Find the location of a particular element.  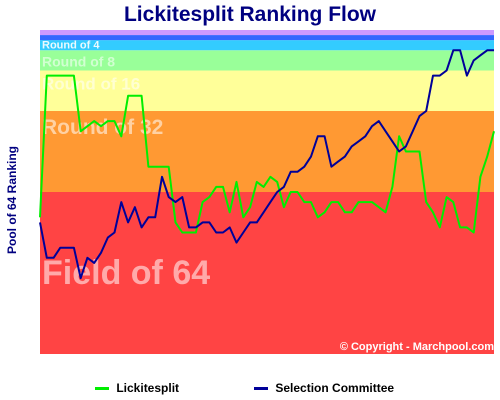

legend-selection-committee: Selection Committee is located at coordinates (324, 388).